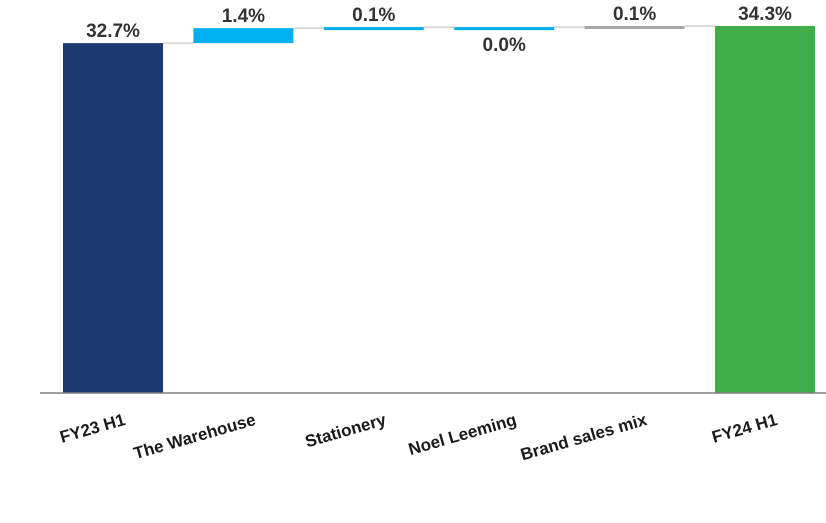 This screenshot has width=826, height=523. Describe the element at coordinates (243, 16) in the screenshot. I see `value-label: 1.4%` at that location.